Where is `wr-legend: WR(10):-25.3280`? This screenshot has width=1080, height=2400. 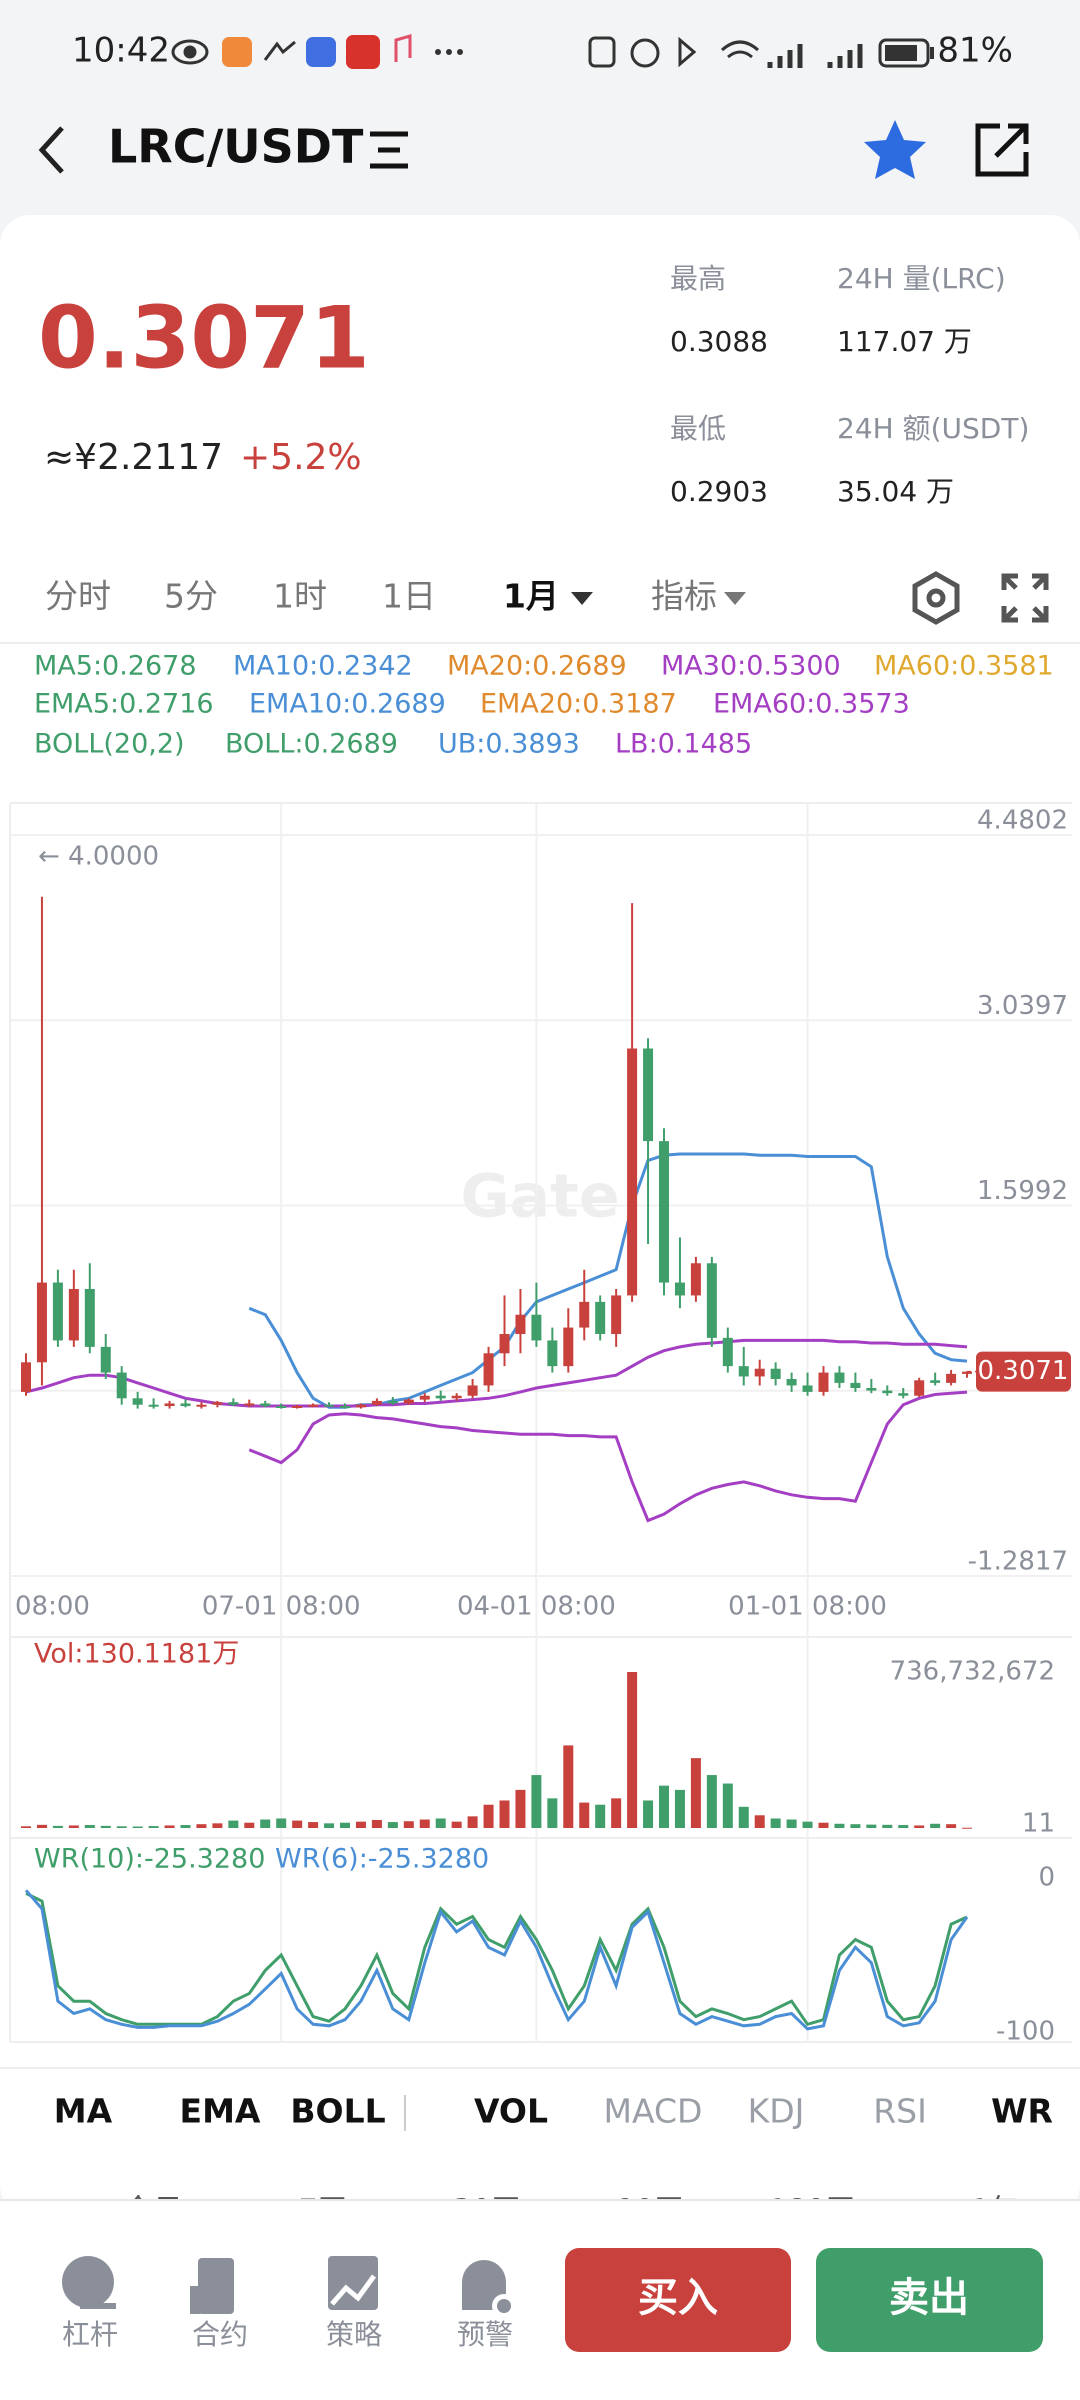
wr-legend: WR(10):-25.3280 is located at coordinates (149, 1859).